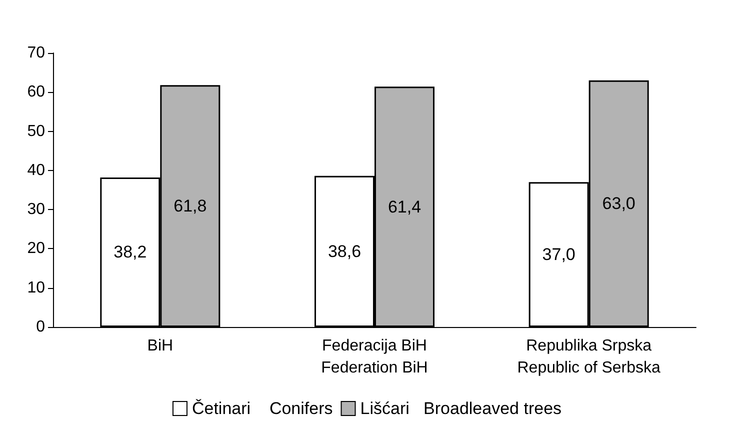 This screenshot has height=435, width=734. I want to click on data-label: 61,8, so click(190, 206).